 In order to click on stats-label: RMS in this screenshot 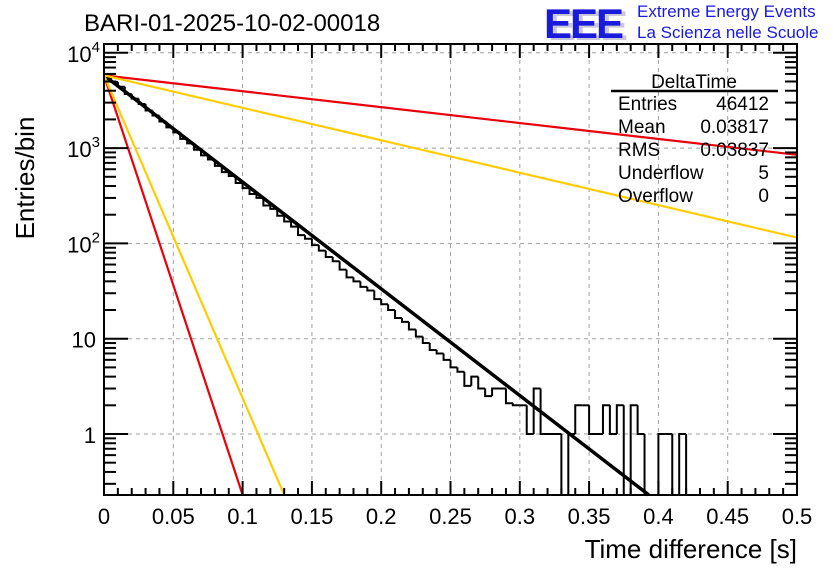, I will do `click(639, 150)`.